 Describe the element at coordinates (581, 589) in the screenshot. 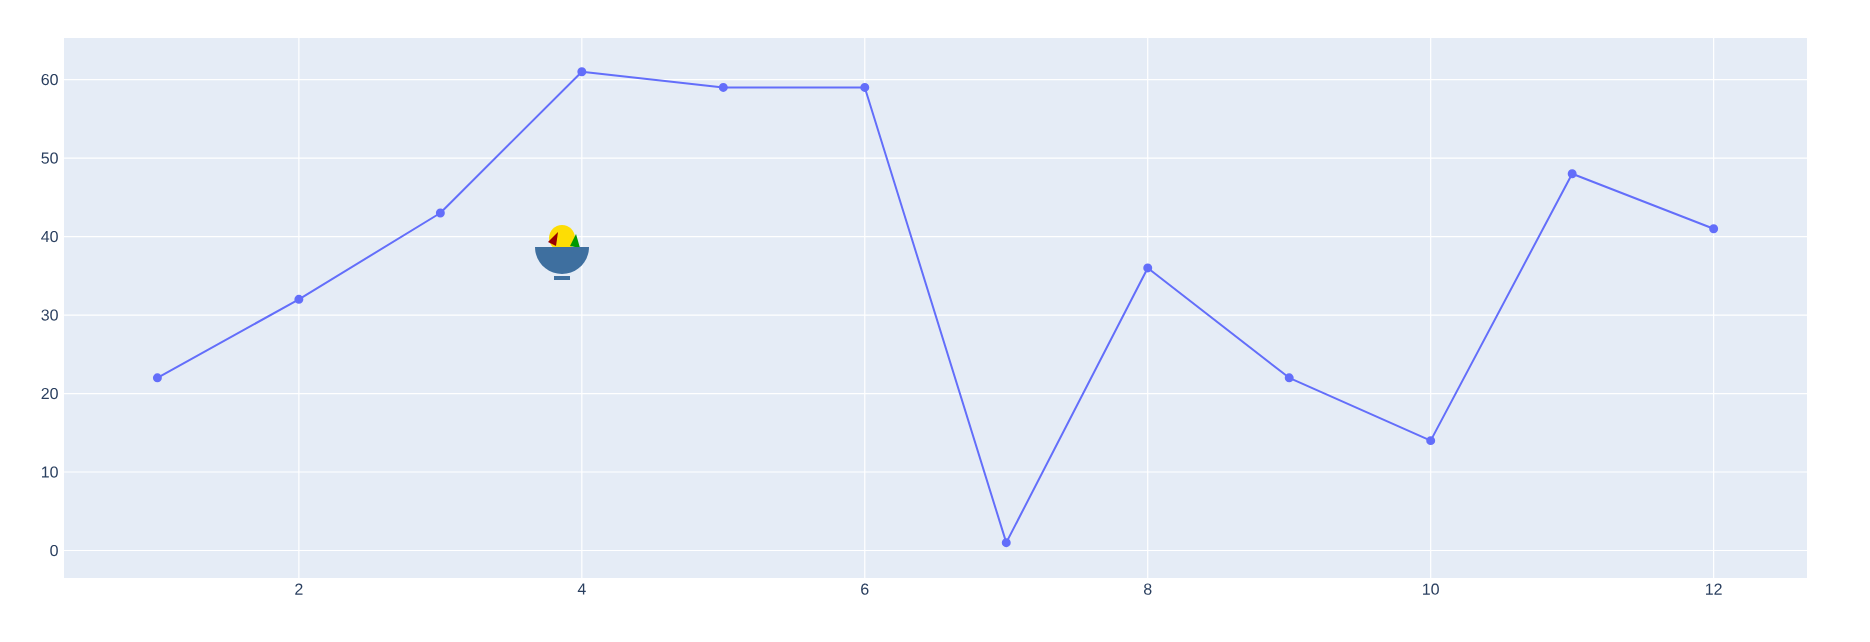

I see `x-tick-label: 4` at that location.